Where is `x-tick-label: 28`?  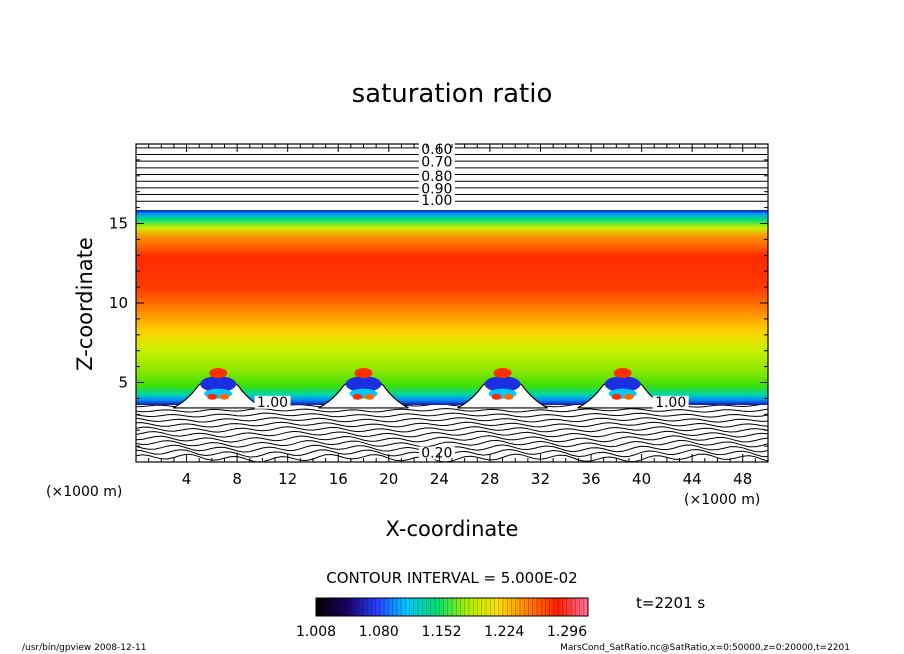
x-tick-label: 28 is located at coordinates (489, 479).